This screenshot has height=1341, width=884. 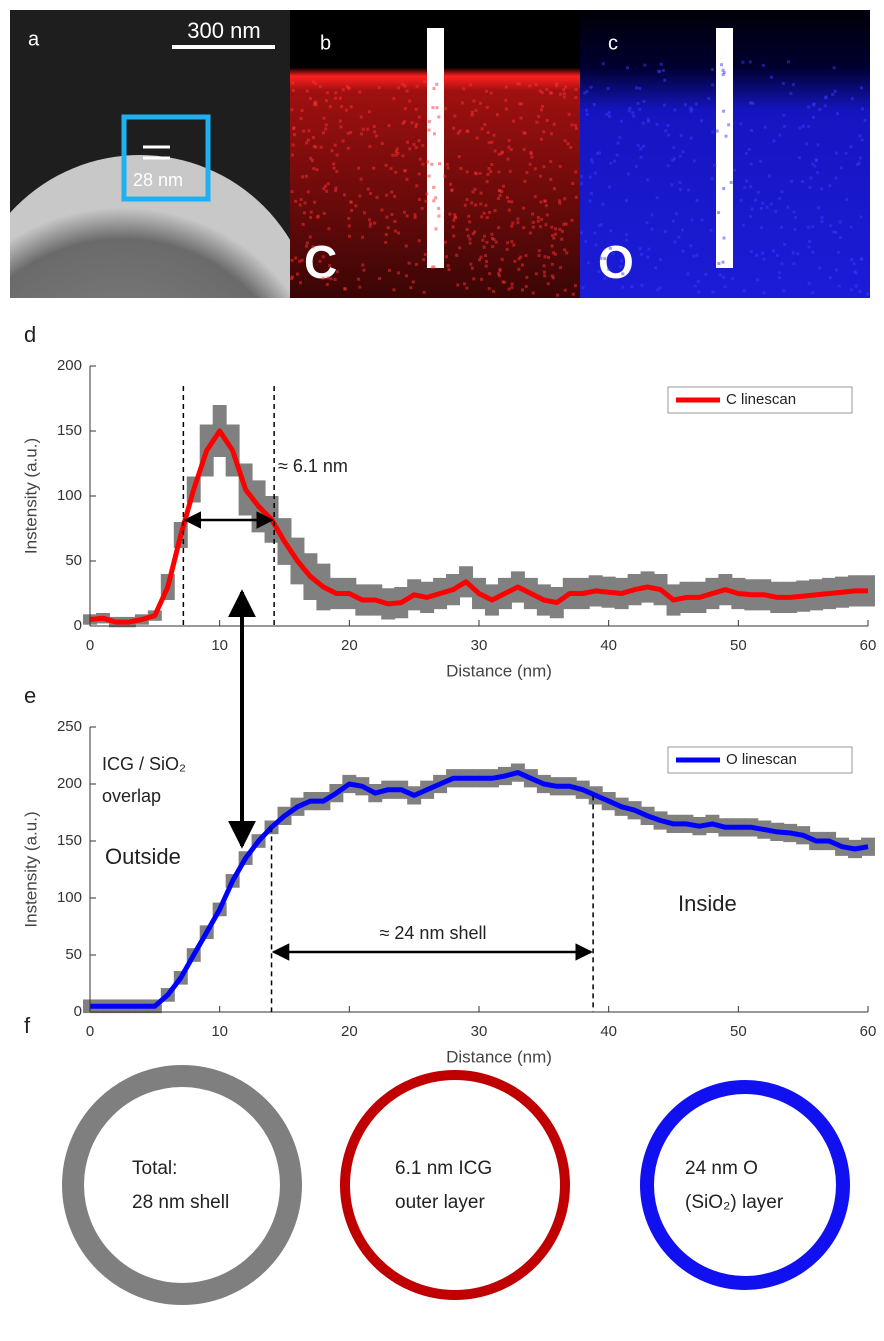 What do you see at coordinates (166, 158) in the screenshot?
I see `roi-box` at bounding box center [166, 158].